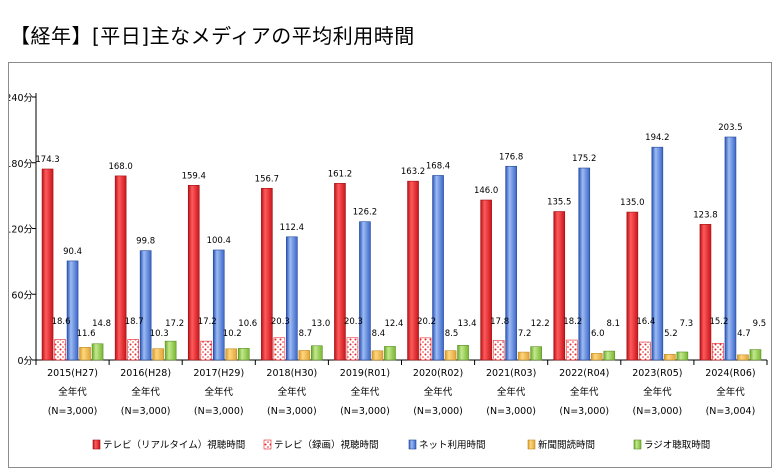 The height and width of the screenshot is (472, 777). Describe the element at coordinates (72, 373) in the screenshot. I see `x-label-year: 2015(H27)` at that location.